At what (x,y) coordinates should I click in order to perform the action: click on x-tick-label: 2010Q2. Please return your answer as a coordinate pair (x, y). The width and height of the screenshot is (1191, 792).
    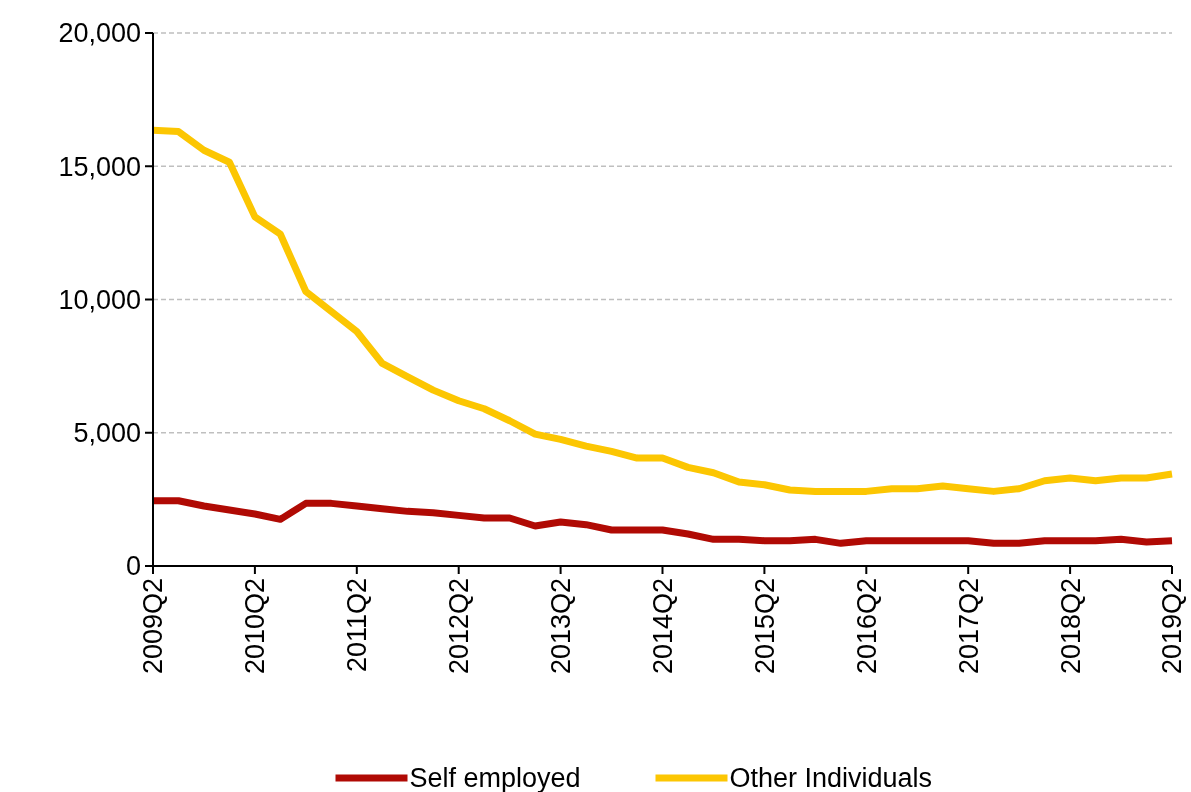
    Looking at the image, I should click on (255, 626).